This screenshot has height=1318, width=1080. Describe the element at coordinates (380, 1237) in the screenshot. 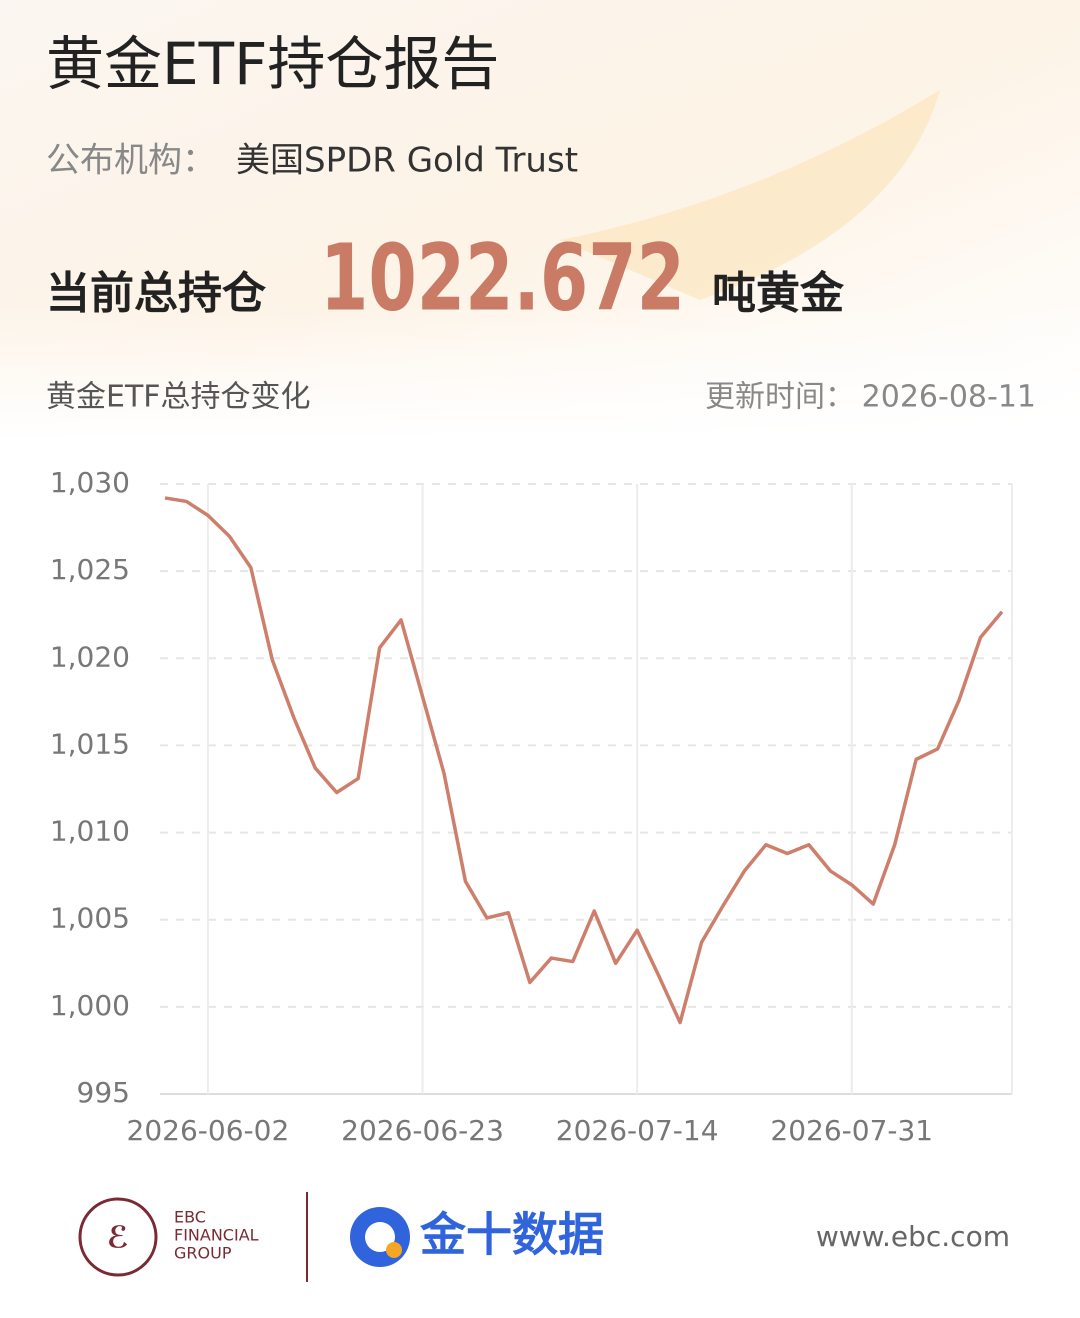

I see `jin10-logo-inner` at that location.